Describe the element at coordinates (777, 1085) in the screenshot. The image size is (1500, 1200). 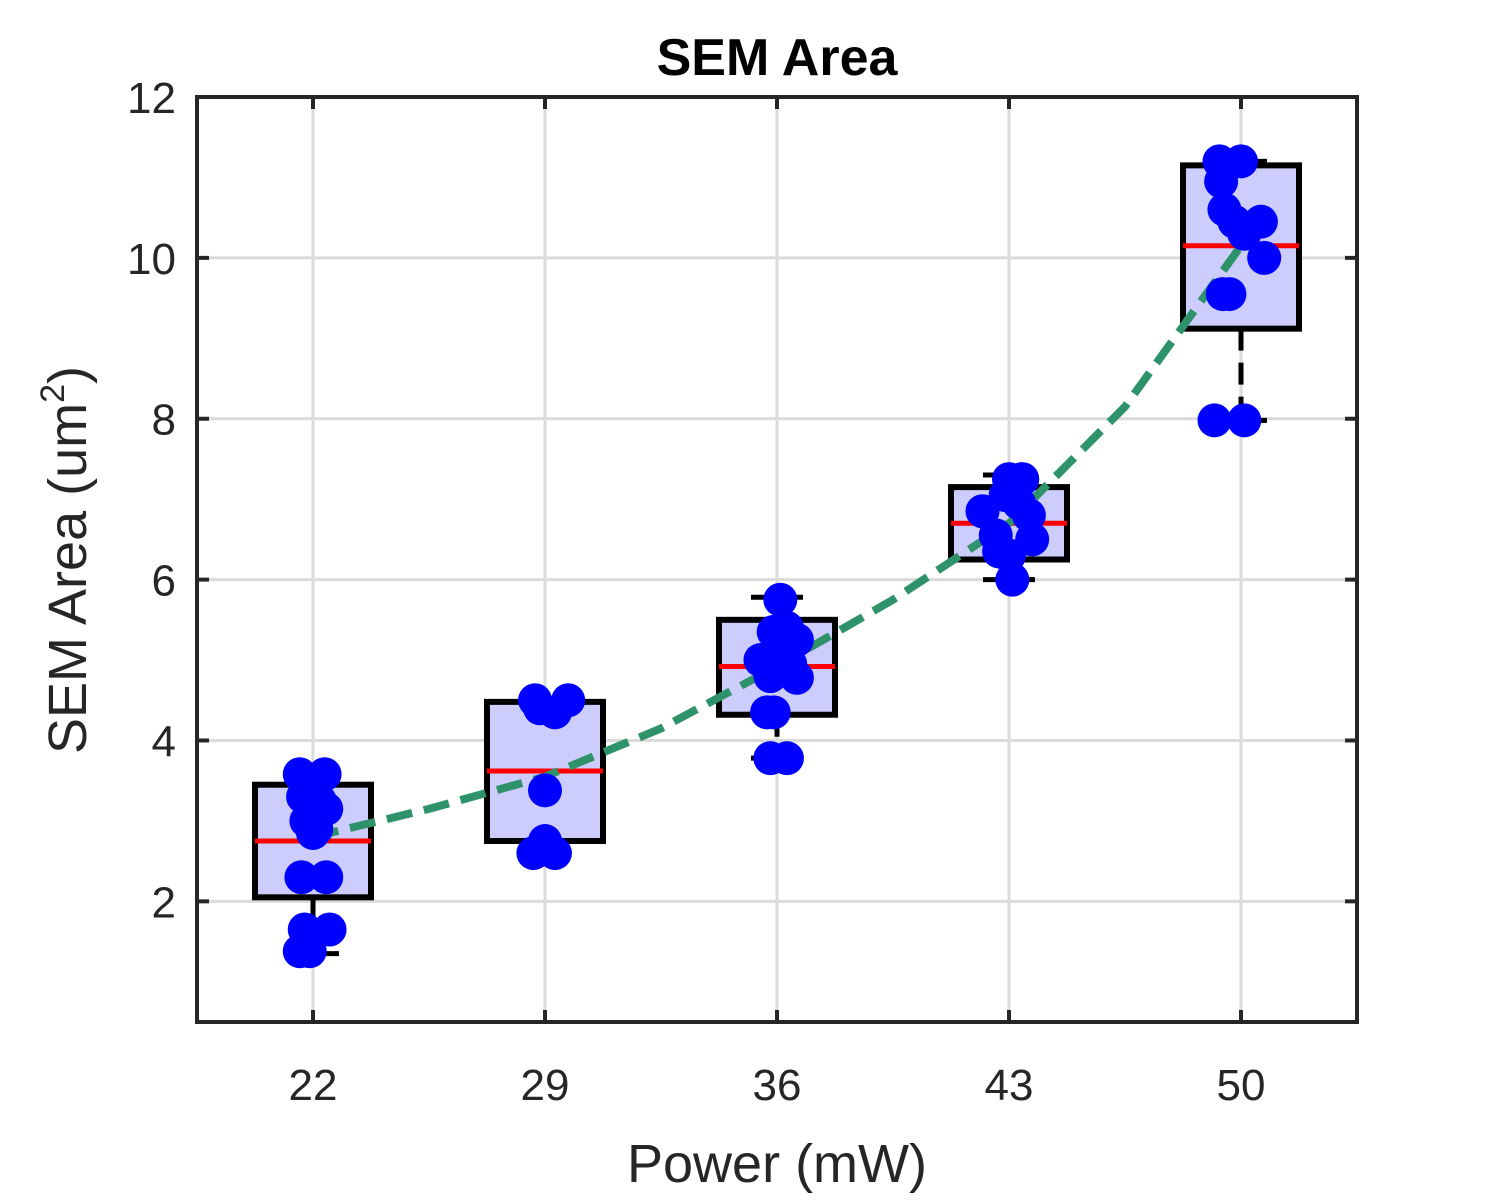
I see `x-tick-label: 36` at that location.